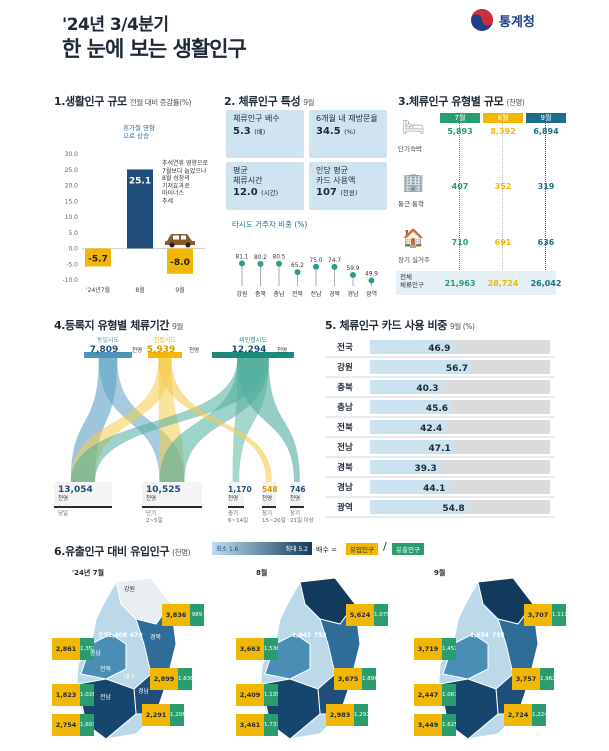 This screenshot has height=751, width=609. What do you see at coordinates (72, 201) in the screenshot?
I see `y-tick-label: 15.0` at bounding box center [72, 201].